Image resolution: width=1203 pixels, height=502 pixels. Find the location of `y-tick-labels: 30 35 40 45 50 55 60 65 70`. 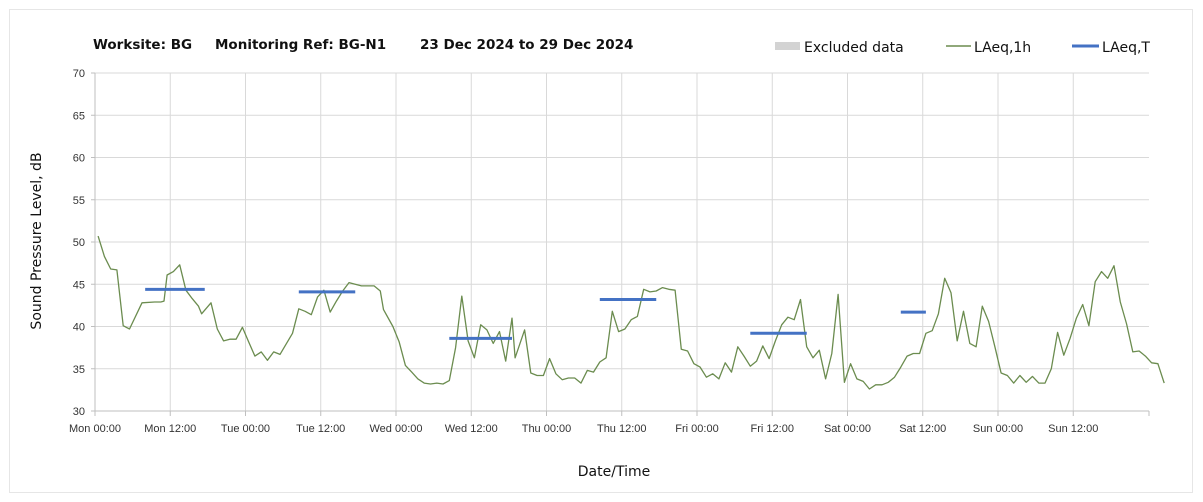

y-tick-labels: 30 35 40 45 50 55 60 65 70 is located at coordinates (79, 243).